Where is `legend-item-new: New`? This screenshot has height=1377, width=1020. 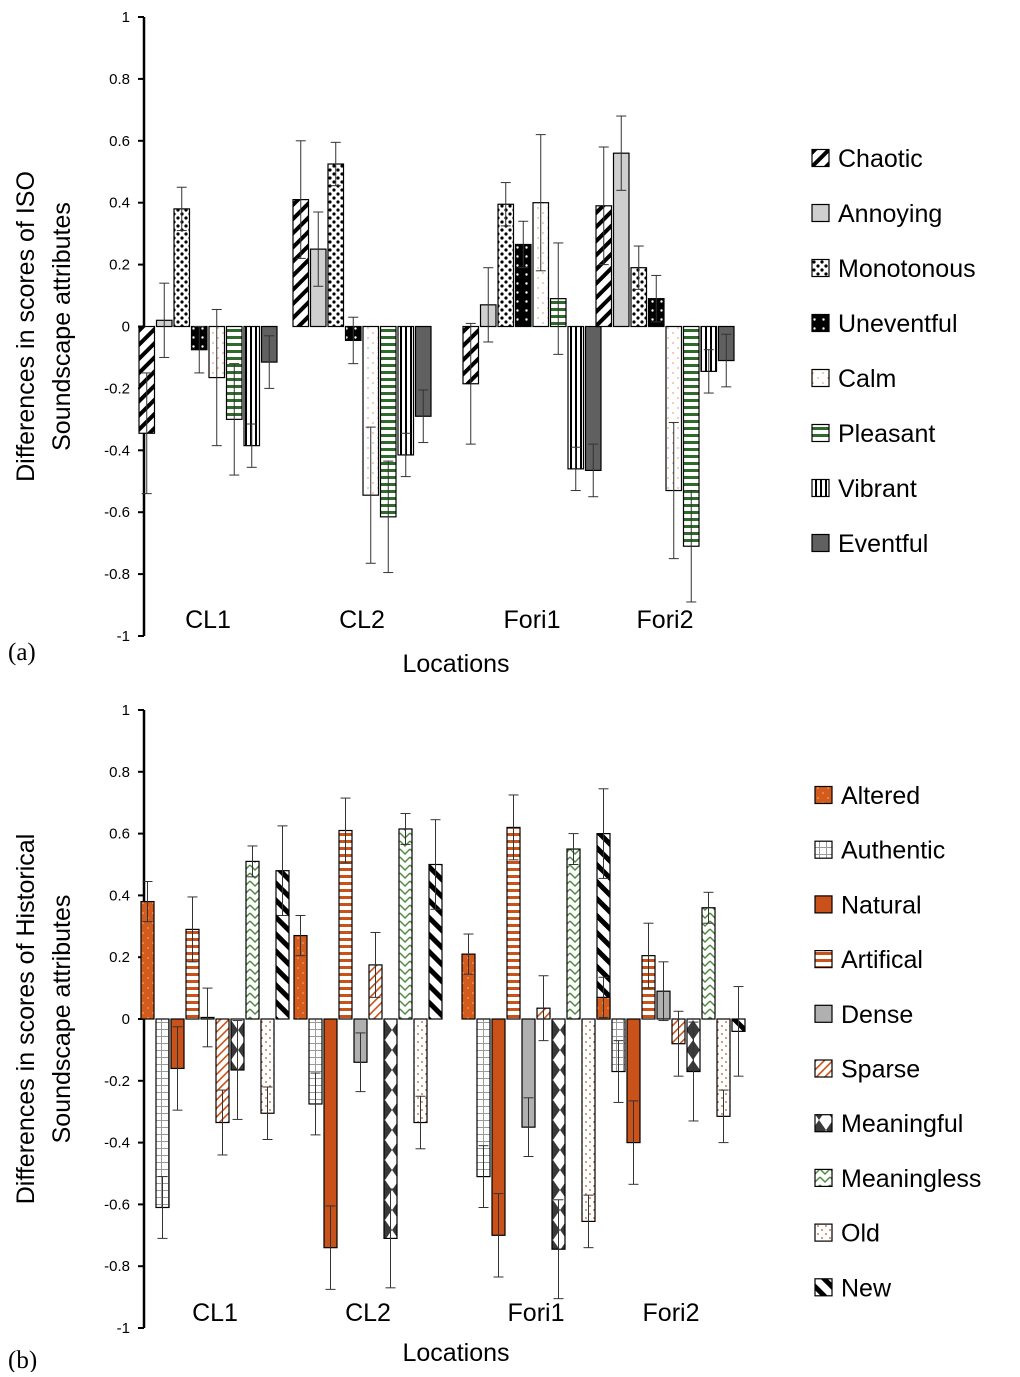 legend-item-new: New is located at coordinates (853, 1288).